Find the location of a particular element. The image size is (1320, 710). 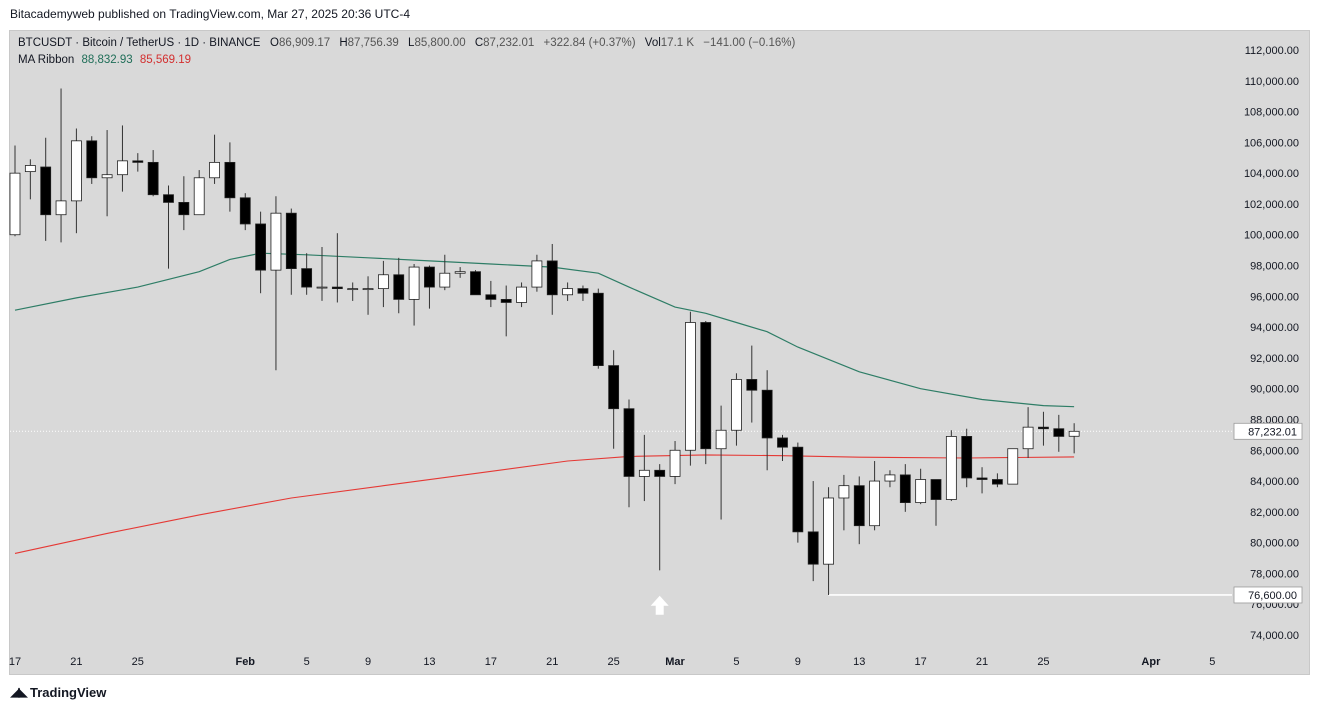

up-arrow-icon is located at coordinates (659, 605).